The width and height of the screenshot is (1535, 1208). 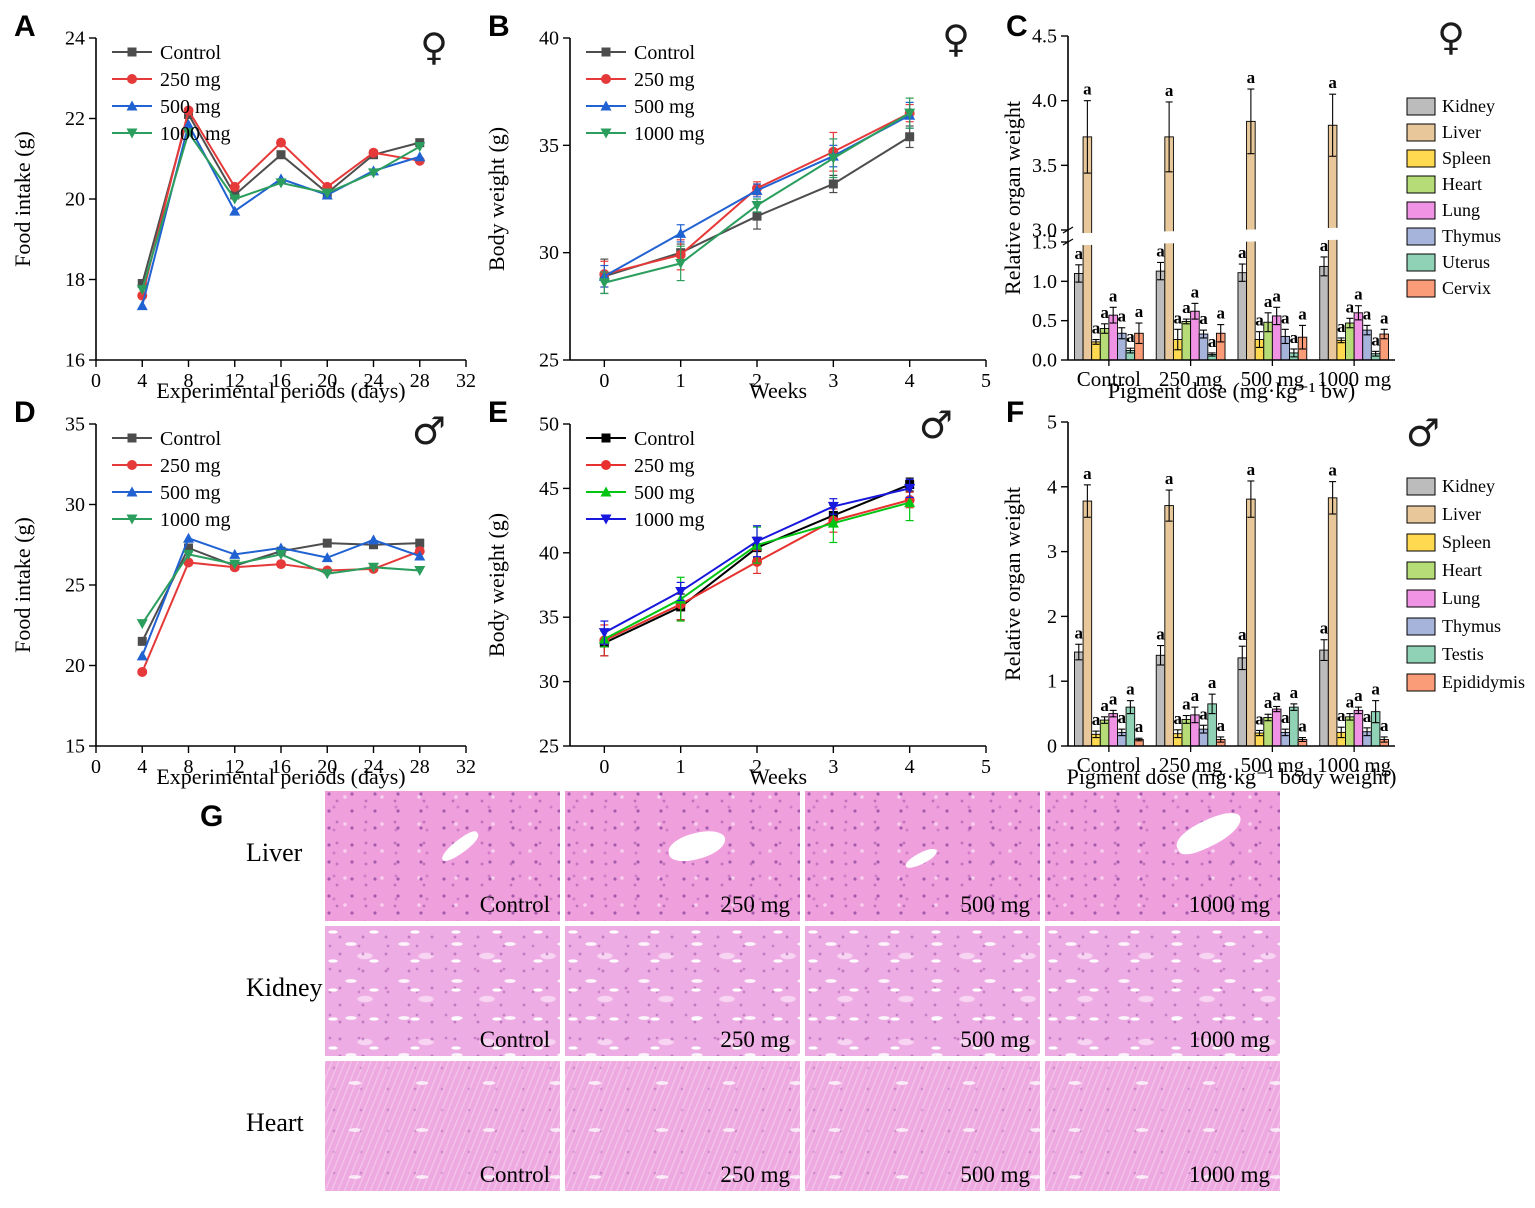 I want to click on histology-tile-liver-500mg: 500 mg, so click(x=922, y=856).